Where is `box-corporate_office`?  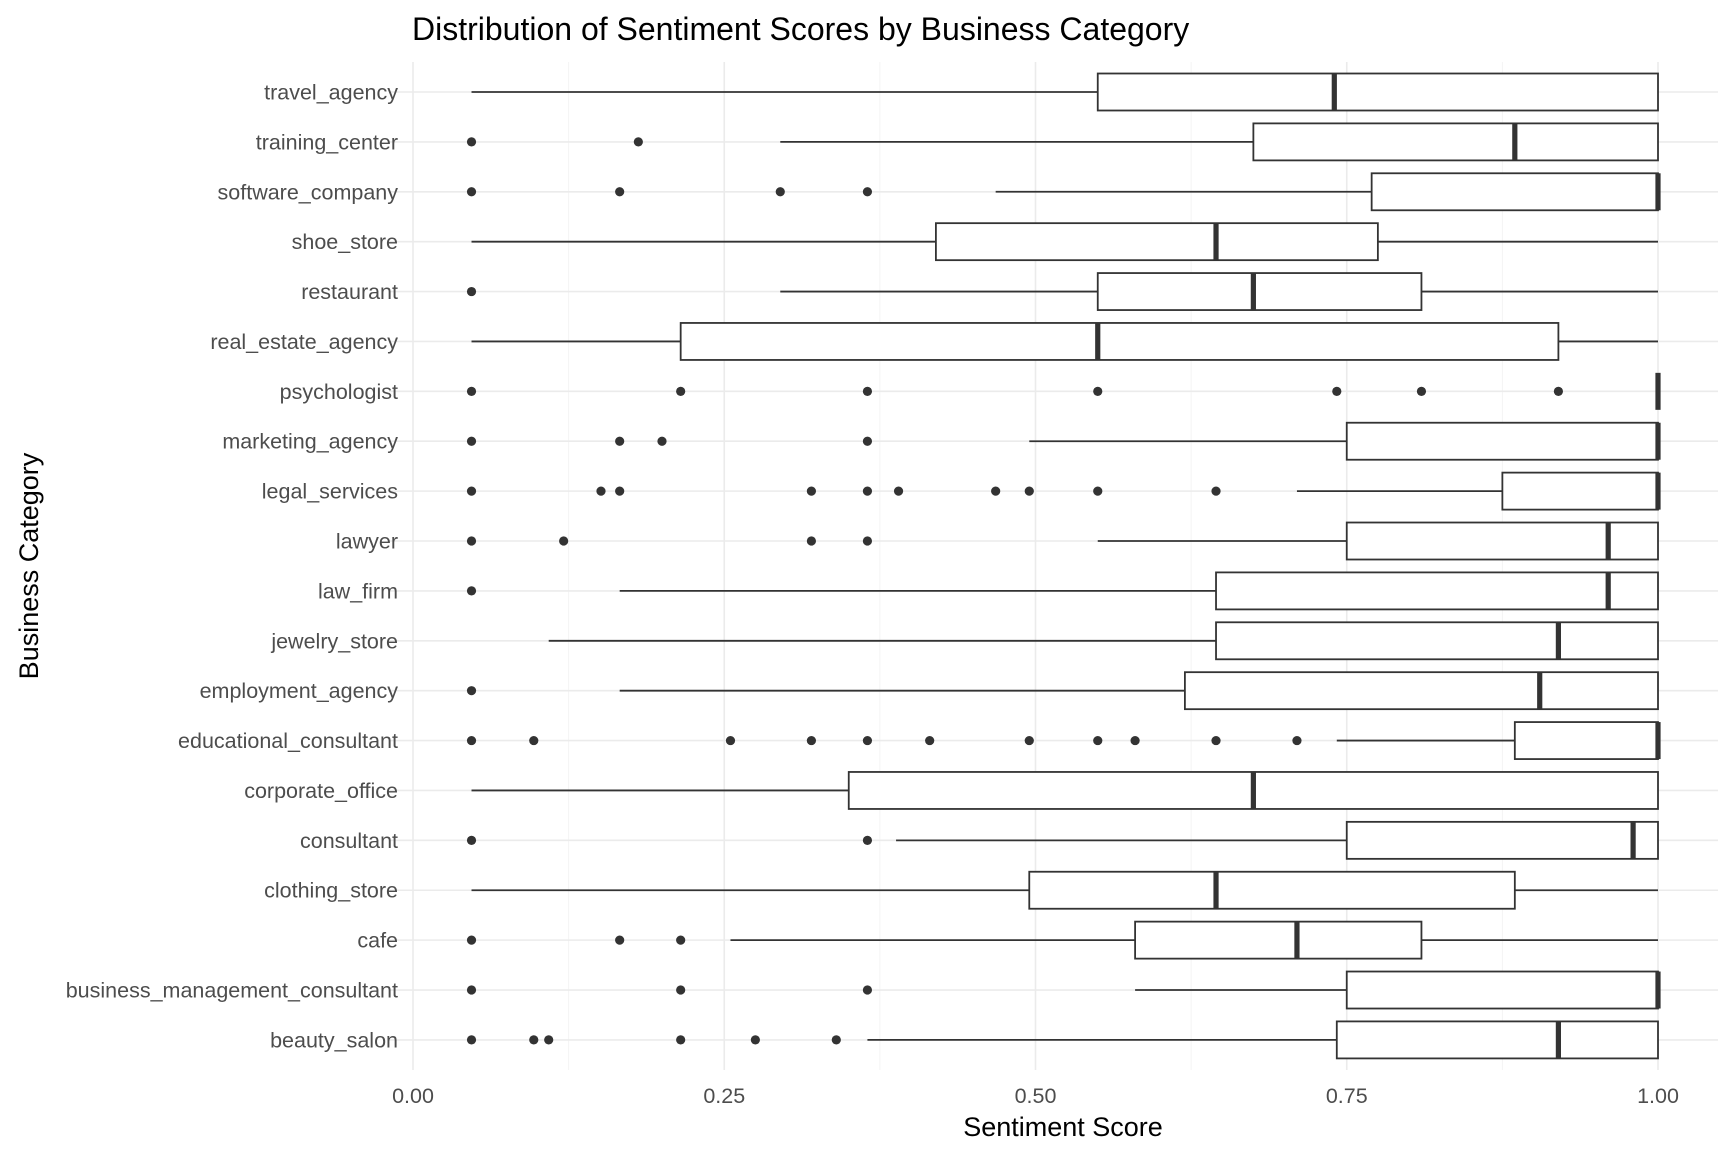
box-corporate_office is located at coordinates (1065, 790).